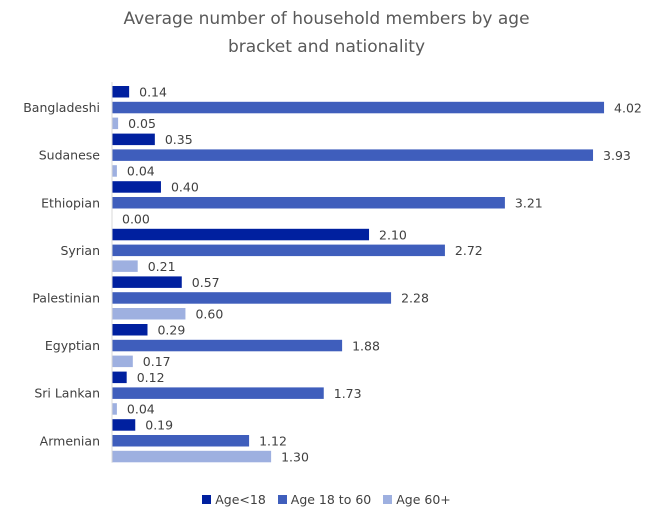  I want to click on data-label-egyptian-age-60: 0.17, so click(157, 361).